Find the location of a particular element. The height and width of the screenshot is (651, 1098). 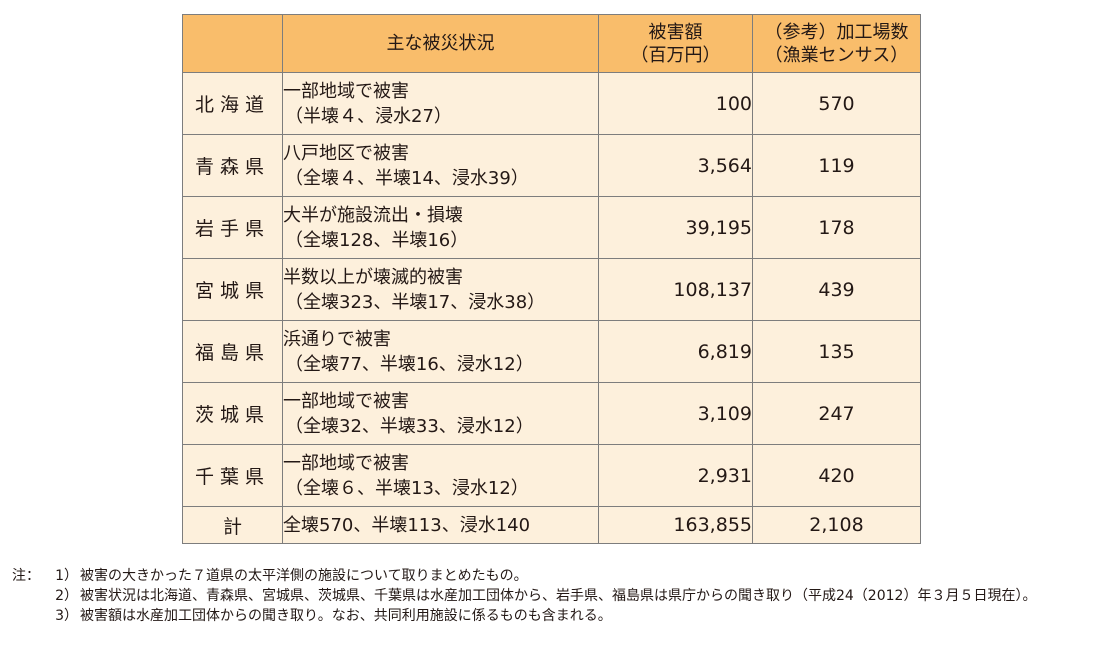

table-row: 北海道 一部地域で被害 （半壊４、浸水27） 100 570 is located at coordinates (551, 103).